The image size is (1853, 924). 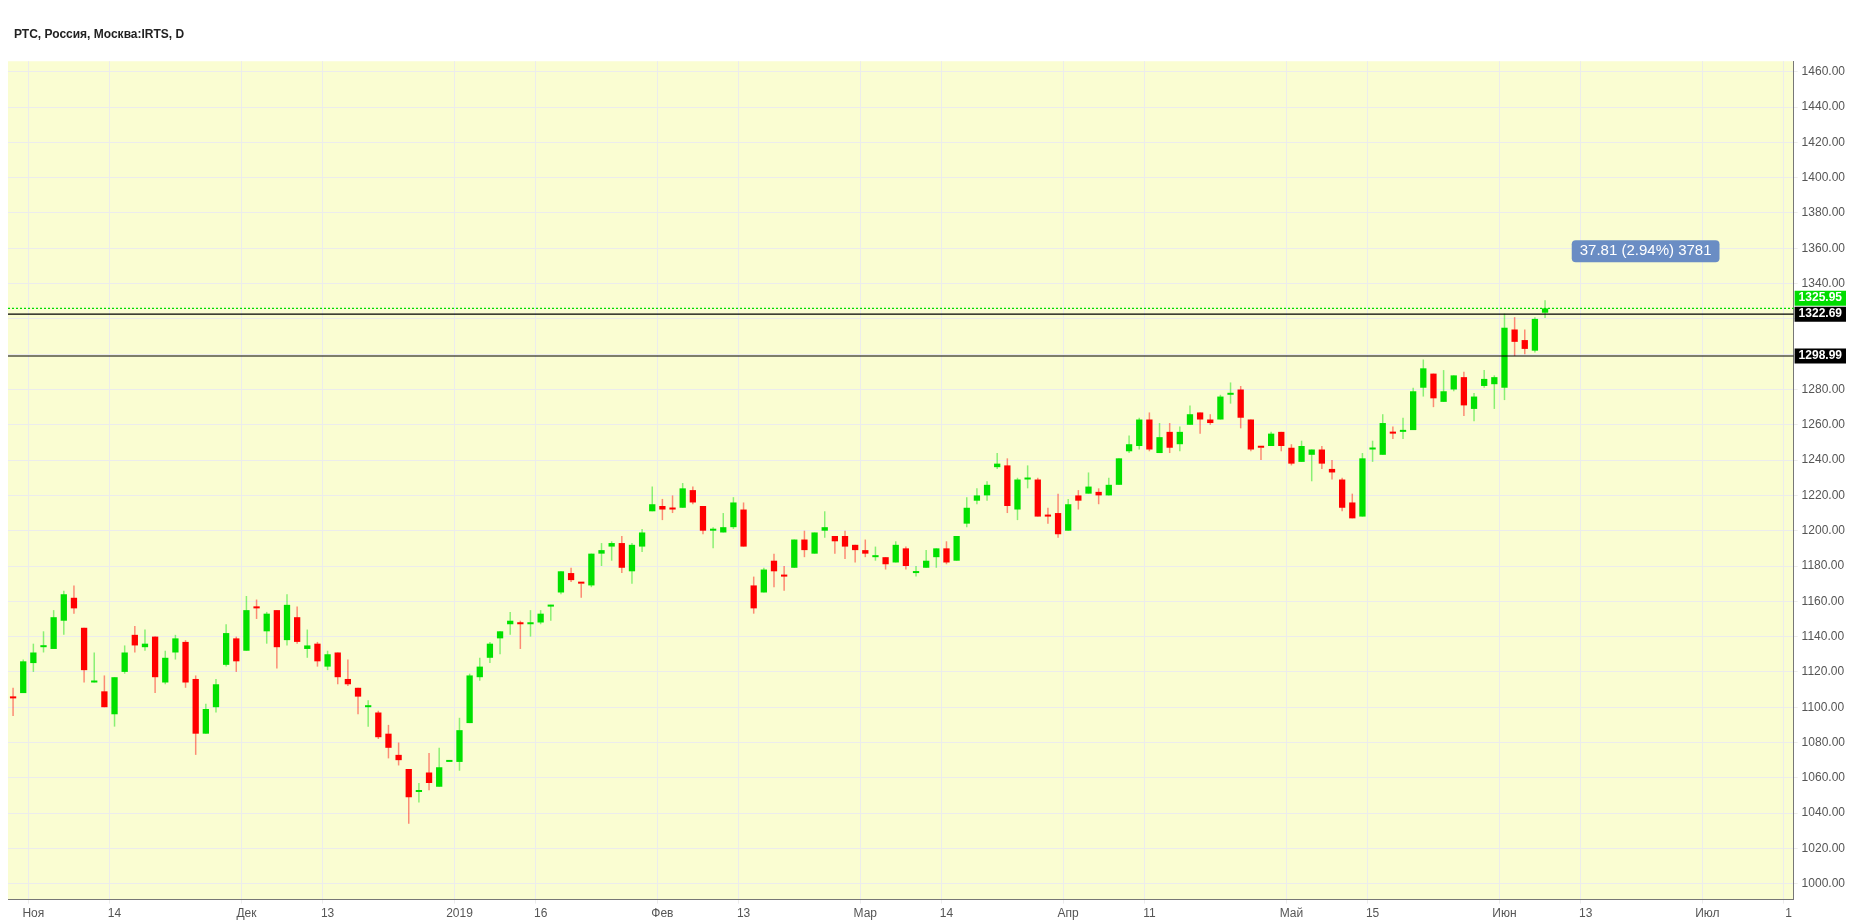 I want to click on y-tick-label: 1140.00, so click(x=1823, y=635).